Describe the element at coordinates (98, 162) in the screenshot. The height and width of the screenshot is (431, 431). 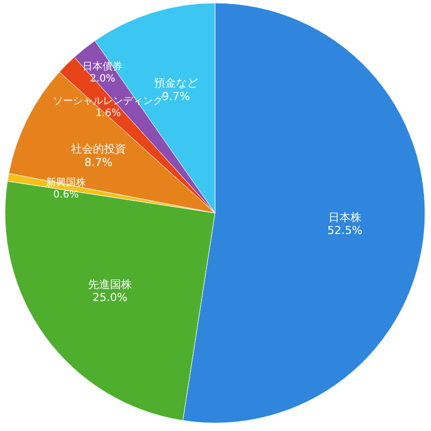
I see `data-label: 8.7%` at that location.